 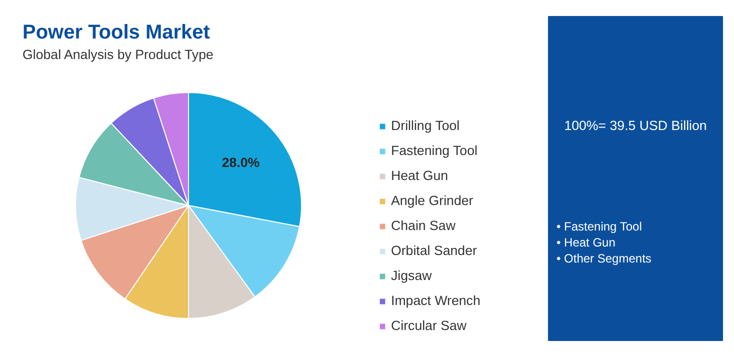 I want to click on legend-label: Jigsaw, so click(x=411, y=275).